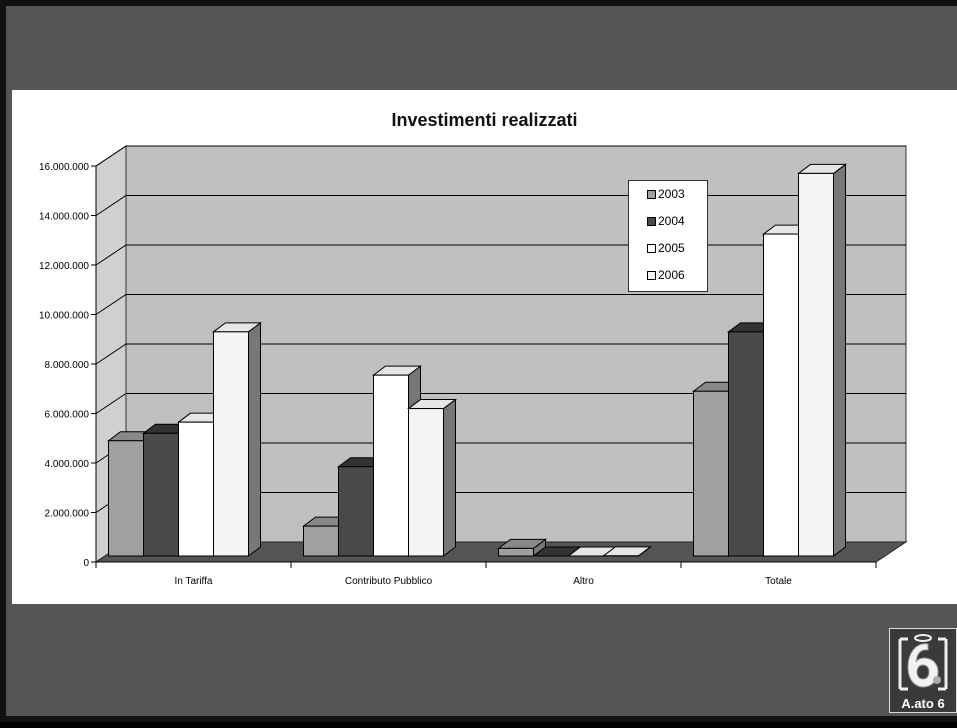 The image size is (957, 728). Describe the element at coordinates (778, 581) in the screenshot. I see `x-tick-label: Totale` at that location.